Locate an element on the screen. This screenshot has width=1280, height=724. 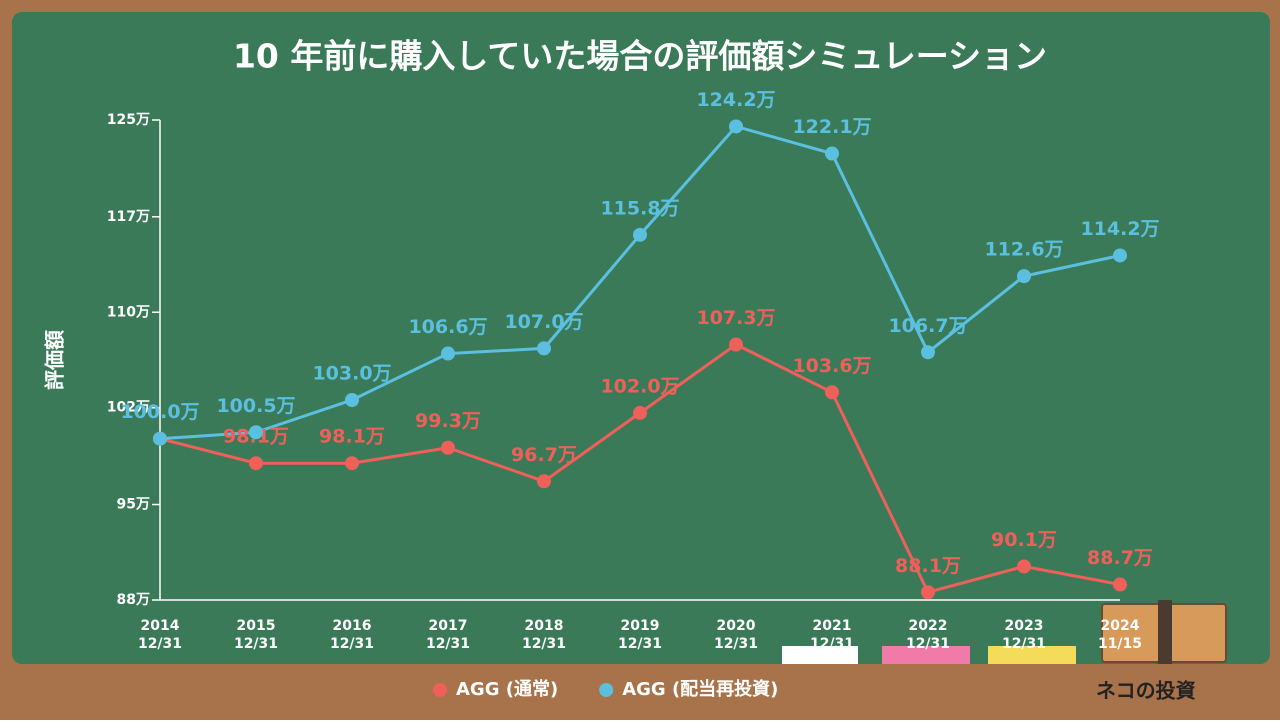
x-tick-label: 2024 is located at coordinates (1120, 626).